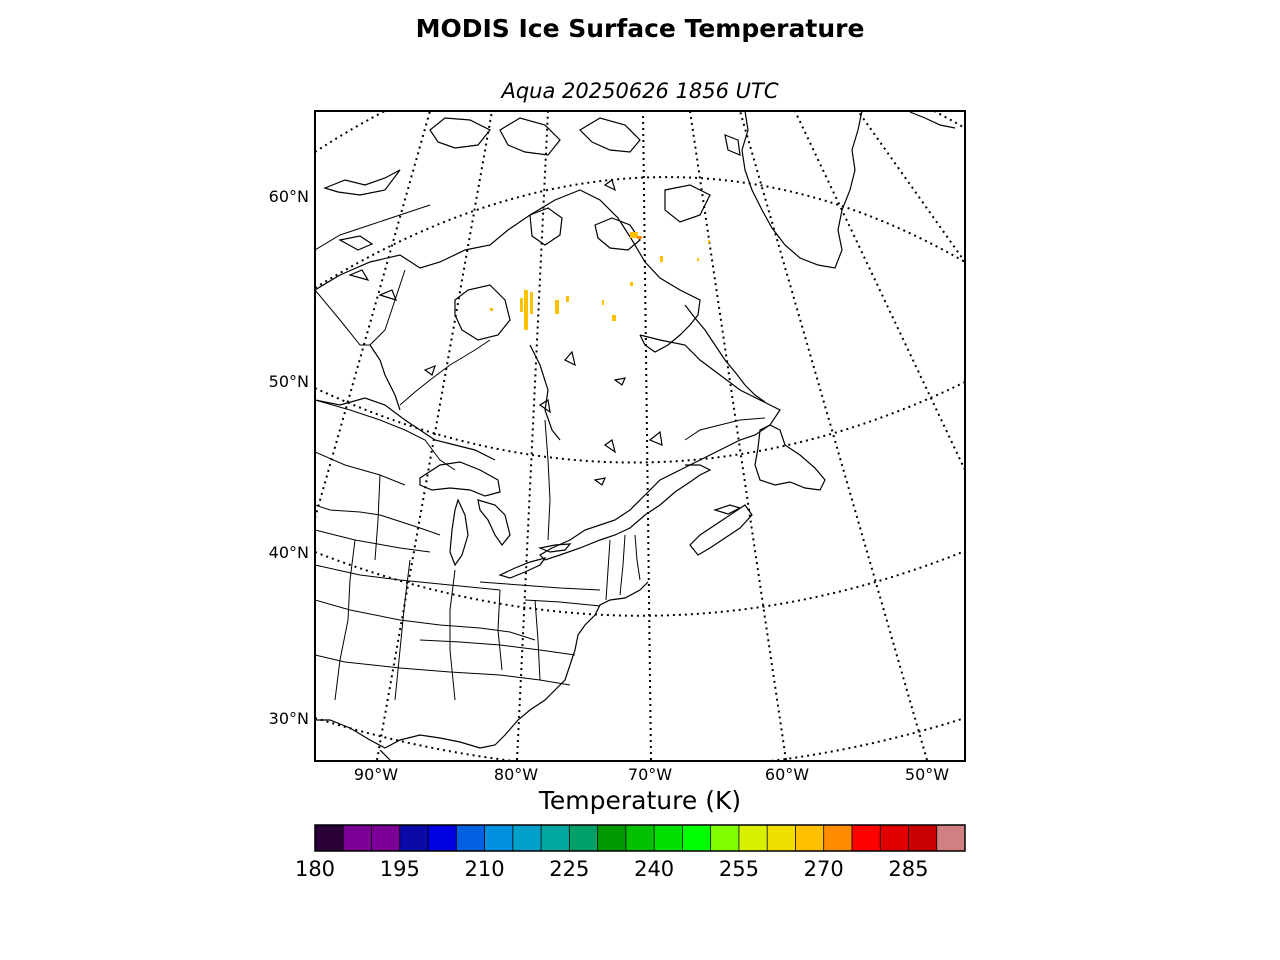 This screenshot has height=960, width=1280. What do you see at coordinates (459, 532) in the screenshot?
I see `lake-michigan` at bounding box center [459, 532].